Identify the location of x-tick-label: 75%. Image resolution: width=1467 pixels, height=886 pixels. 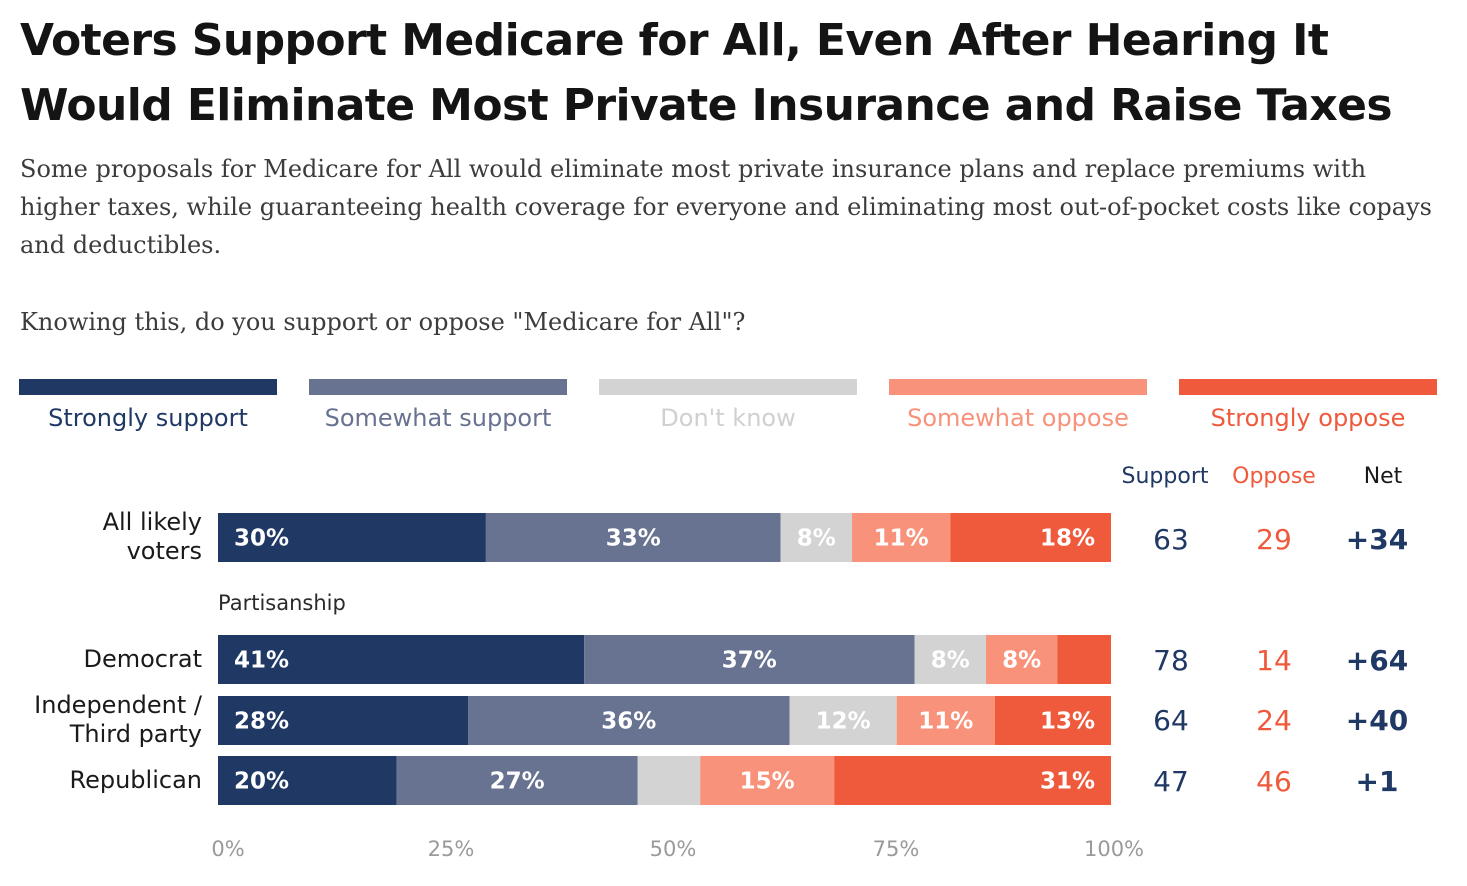
(896, 849).